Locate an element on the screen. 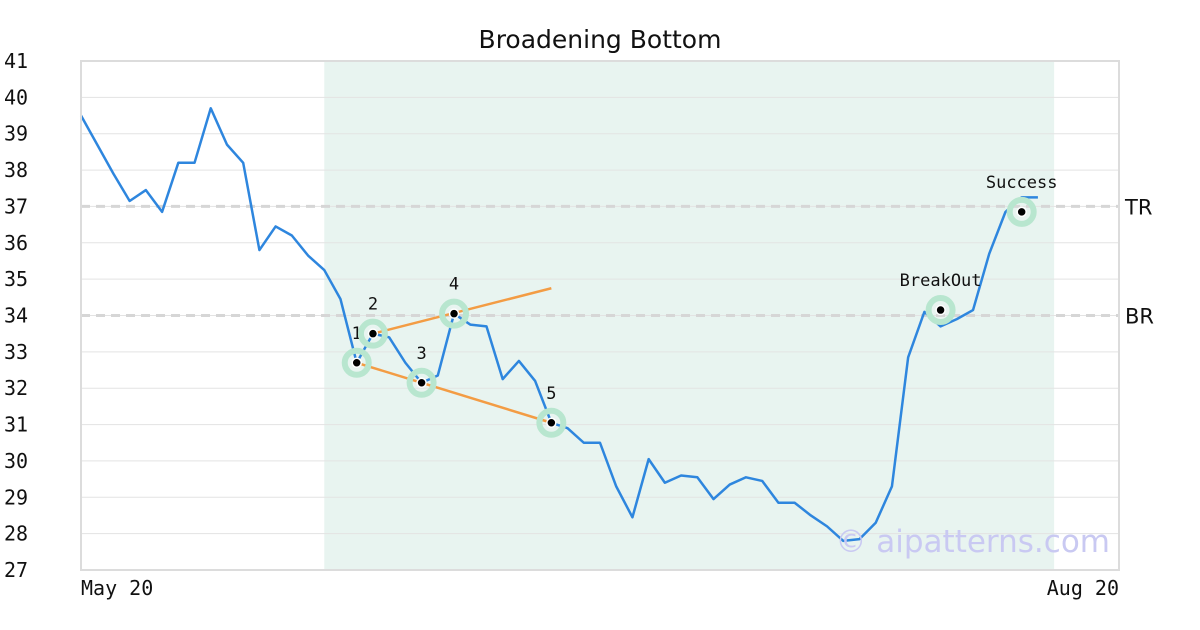 The width and height of the screenshot is (1200, 630). y-tick-label: 30 is located at coordinates (16, 461).